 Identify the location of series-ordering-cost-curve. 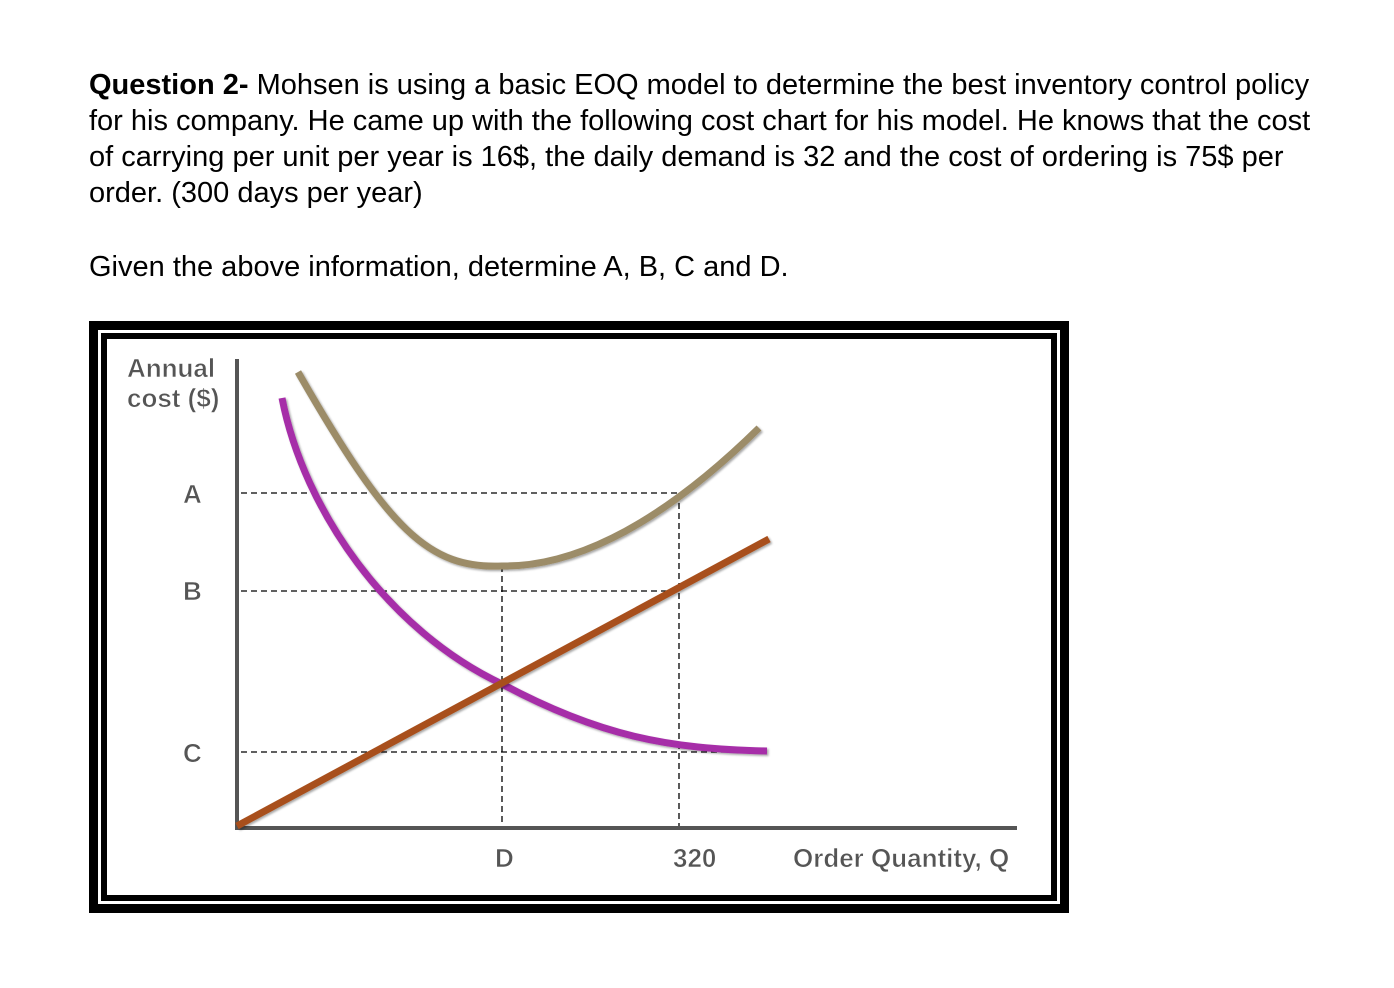
(523, 576).